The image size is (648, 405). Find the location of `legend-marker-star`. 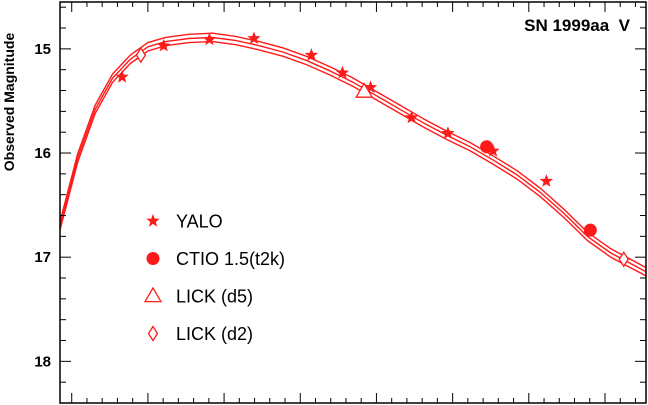

legend-marker-star is located at coordinates (153, 220).